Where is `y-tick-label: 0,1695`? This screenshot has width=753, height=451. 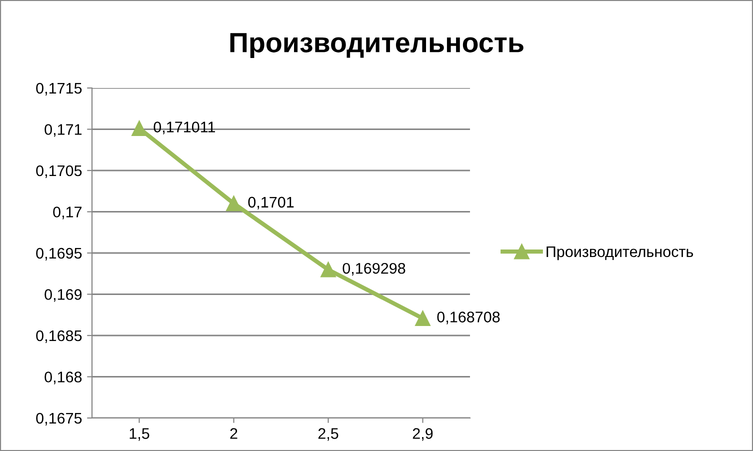 y-tick-label: 0,1695 is located at coordinates (59, 254).